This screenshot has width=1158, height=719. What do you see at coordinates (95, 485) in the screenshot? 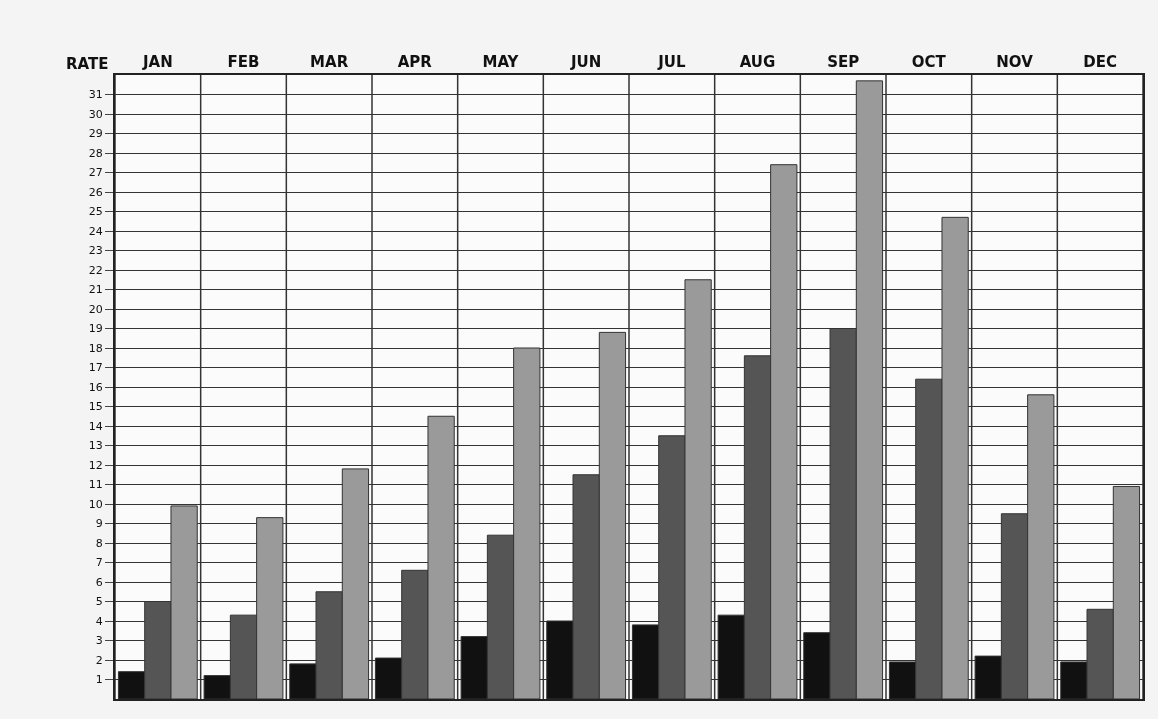
I see `y-tick-label: 11` at bounding box center [95, 485].